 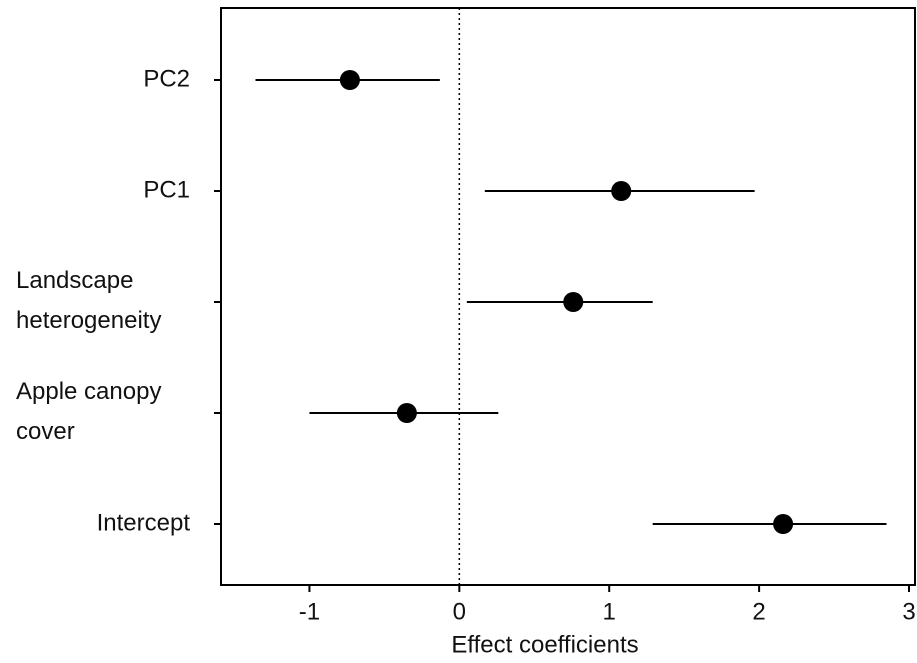 I want to click on x-axis-label: Effect coefficients, so click(x=544, y=644).